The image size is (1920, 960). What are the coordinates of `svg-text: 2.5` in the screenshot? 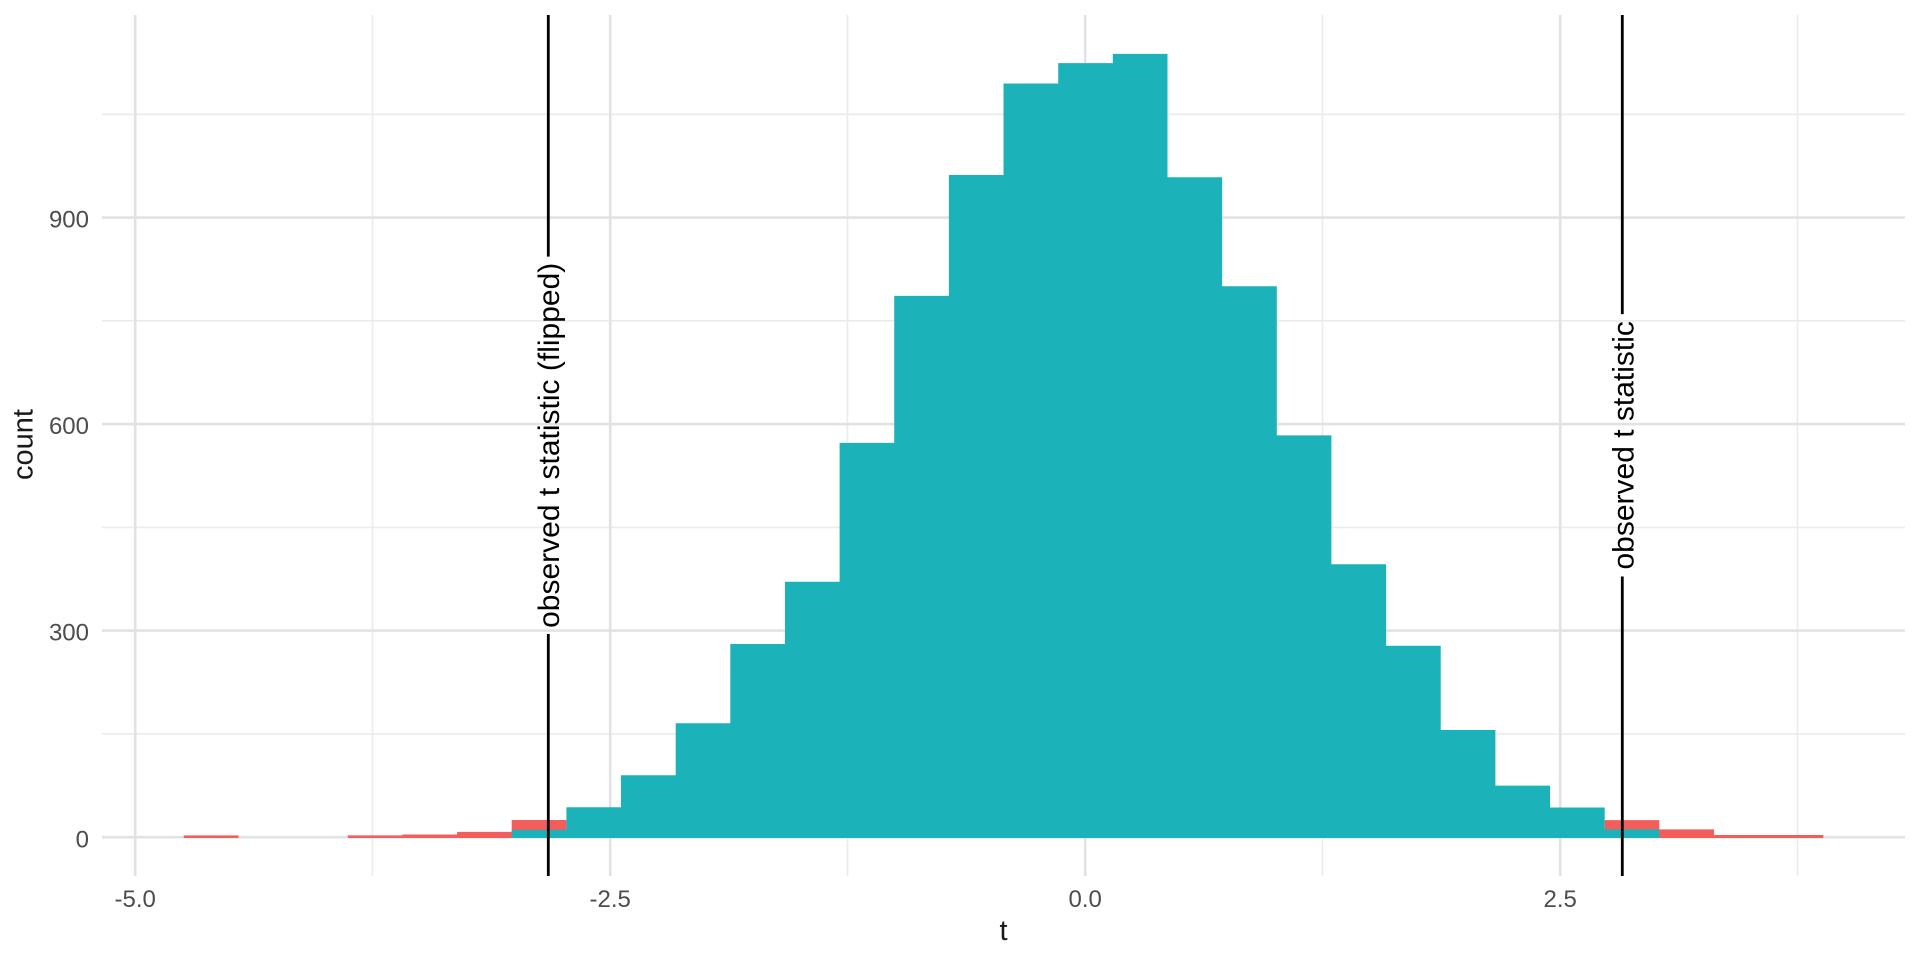 It's located at (1560, 899).